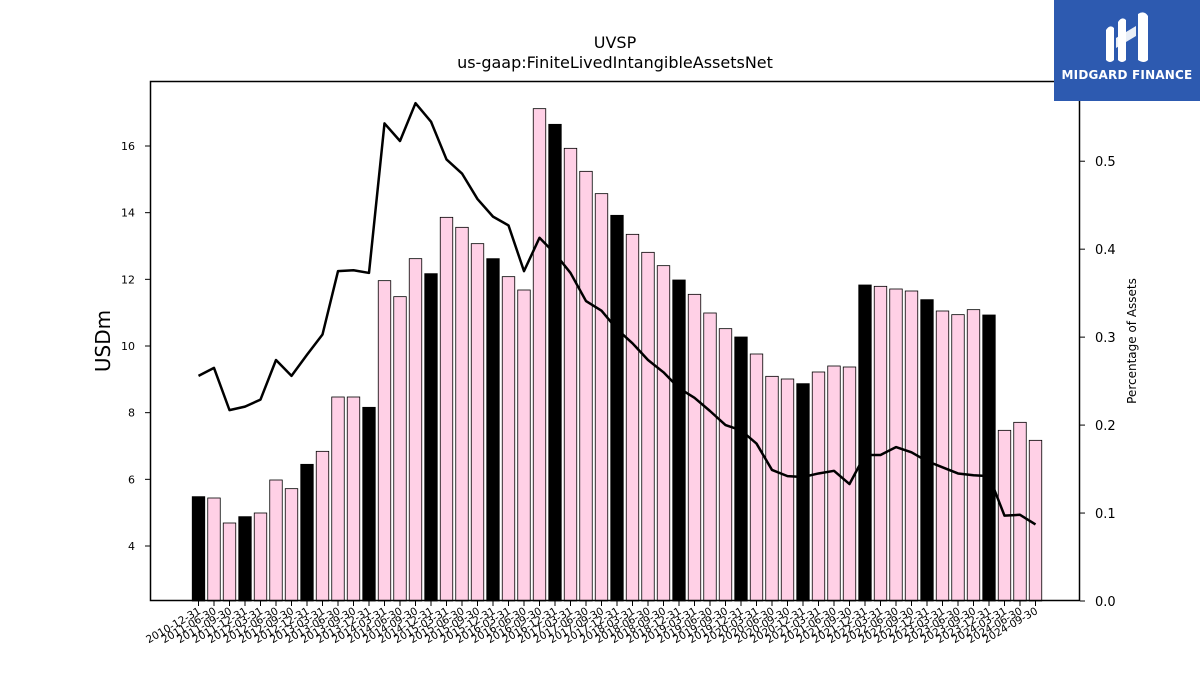 The height and width of the screenshot is (675, 1200). I want to click on y2tick-label: 0.0, so click(1105, 602).